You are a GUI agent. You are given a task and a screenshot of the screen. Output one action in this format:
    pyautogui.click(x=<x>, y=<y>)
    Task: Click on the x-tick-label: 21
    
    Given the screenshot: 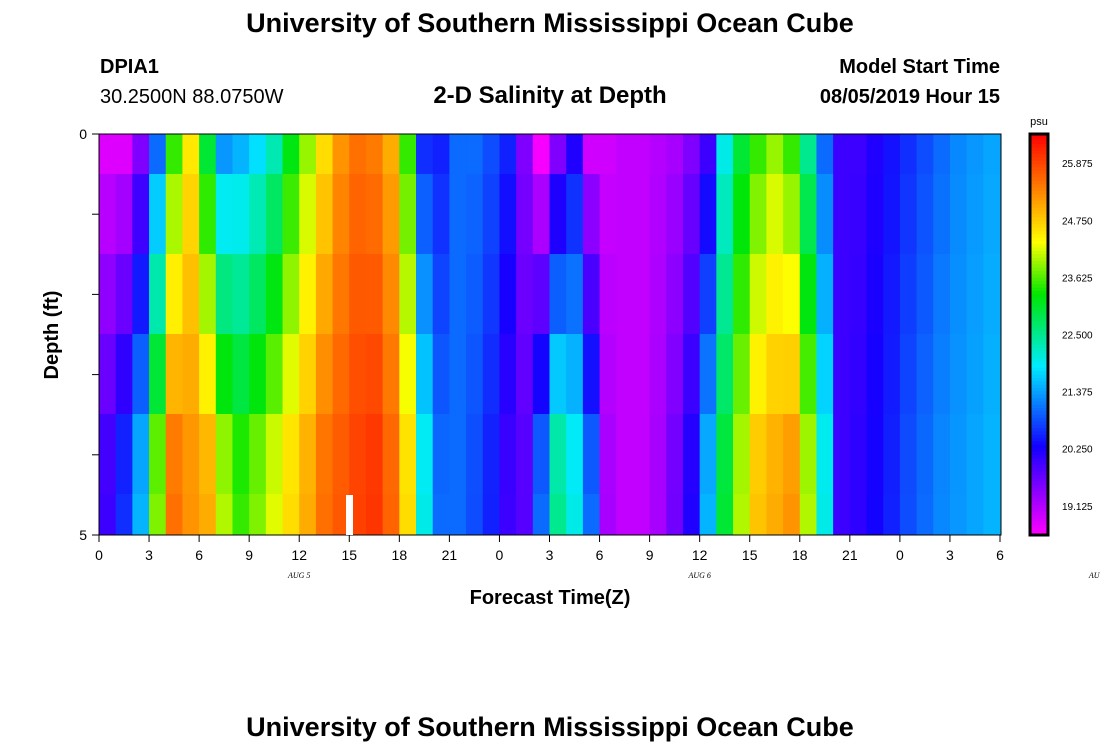 What is the action you would take?
    pyautogui.click(x=850, y=555)
    